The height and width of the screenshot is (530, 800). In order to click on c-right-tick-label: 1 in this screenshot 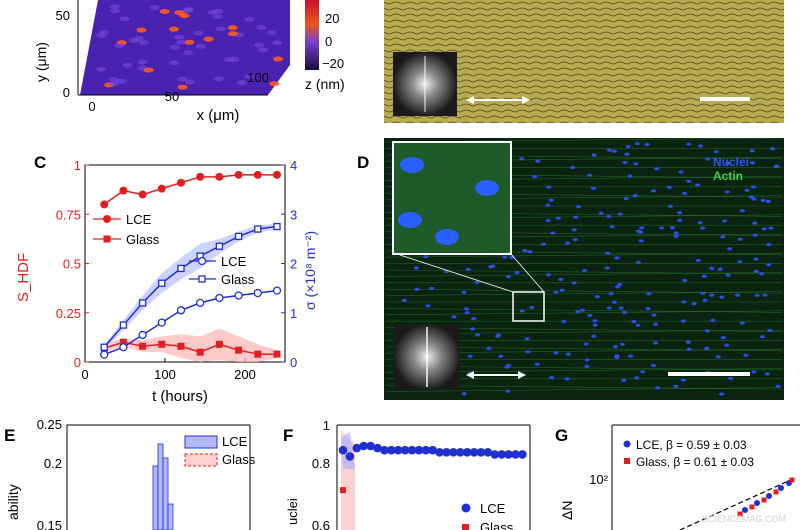, I will do `click(293, 313)`.